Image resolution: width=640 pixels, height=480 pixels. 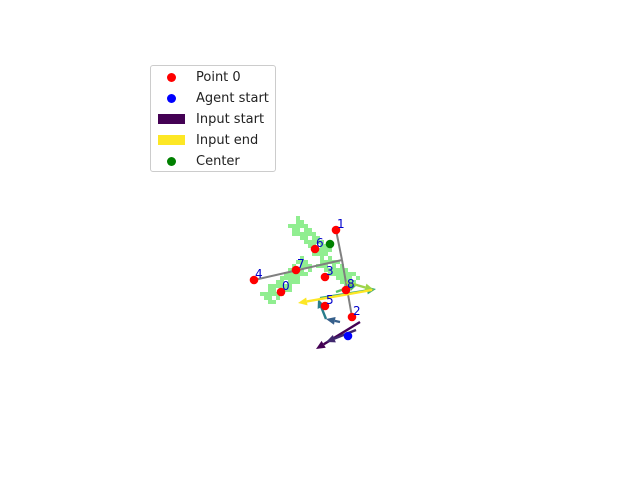 I want to click on point-label-layer: 0 1 2 3 4 5 67 8, so click(x=308, y=267).